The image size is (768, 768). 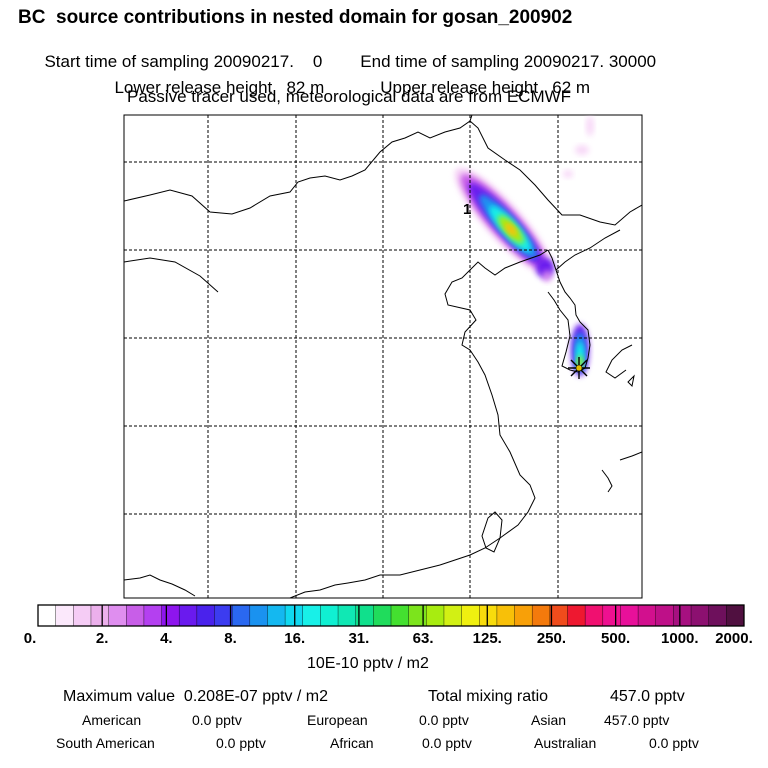 What do you see at coordinates (166, 638) in the screenshot?
I see `colorbar-tick-label: 4.` at bounding box center [166, 638].